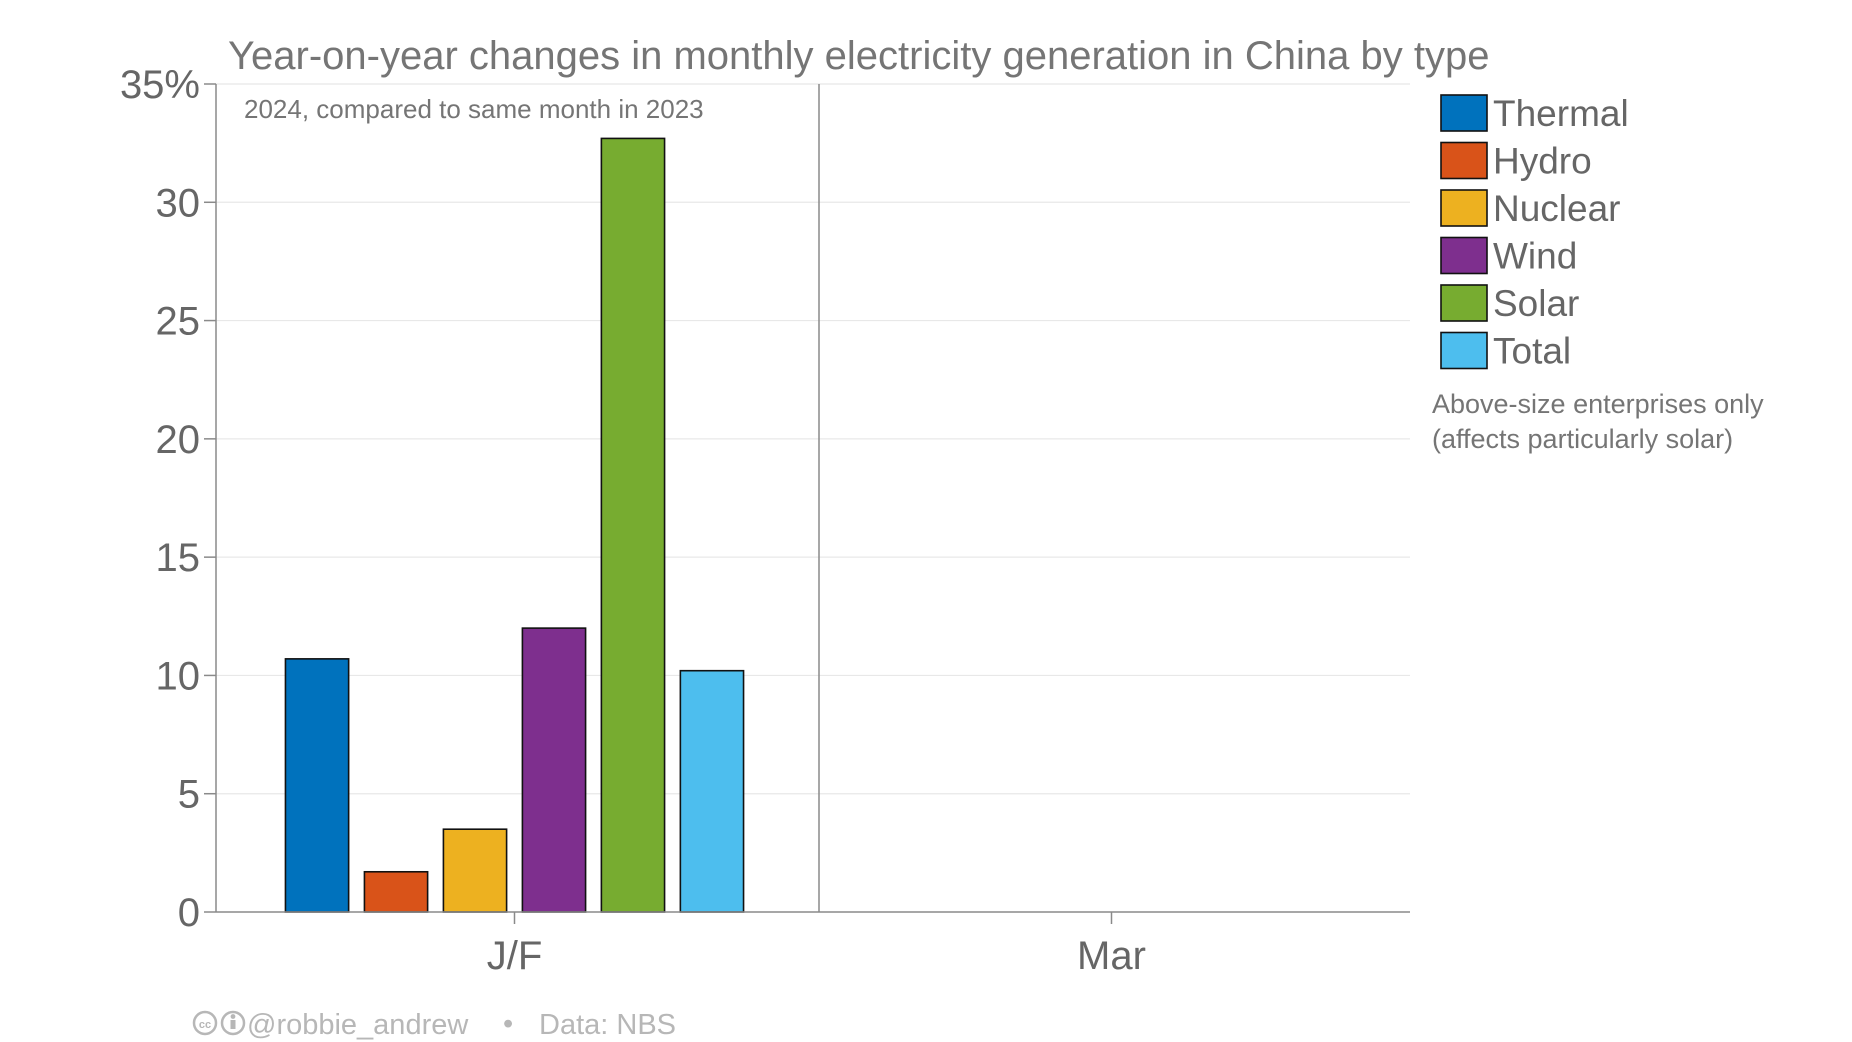  Describe the element at coordinates (178, 558) in the screenshot. I see `y-tick-label-15: 15` at that location.